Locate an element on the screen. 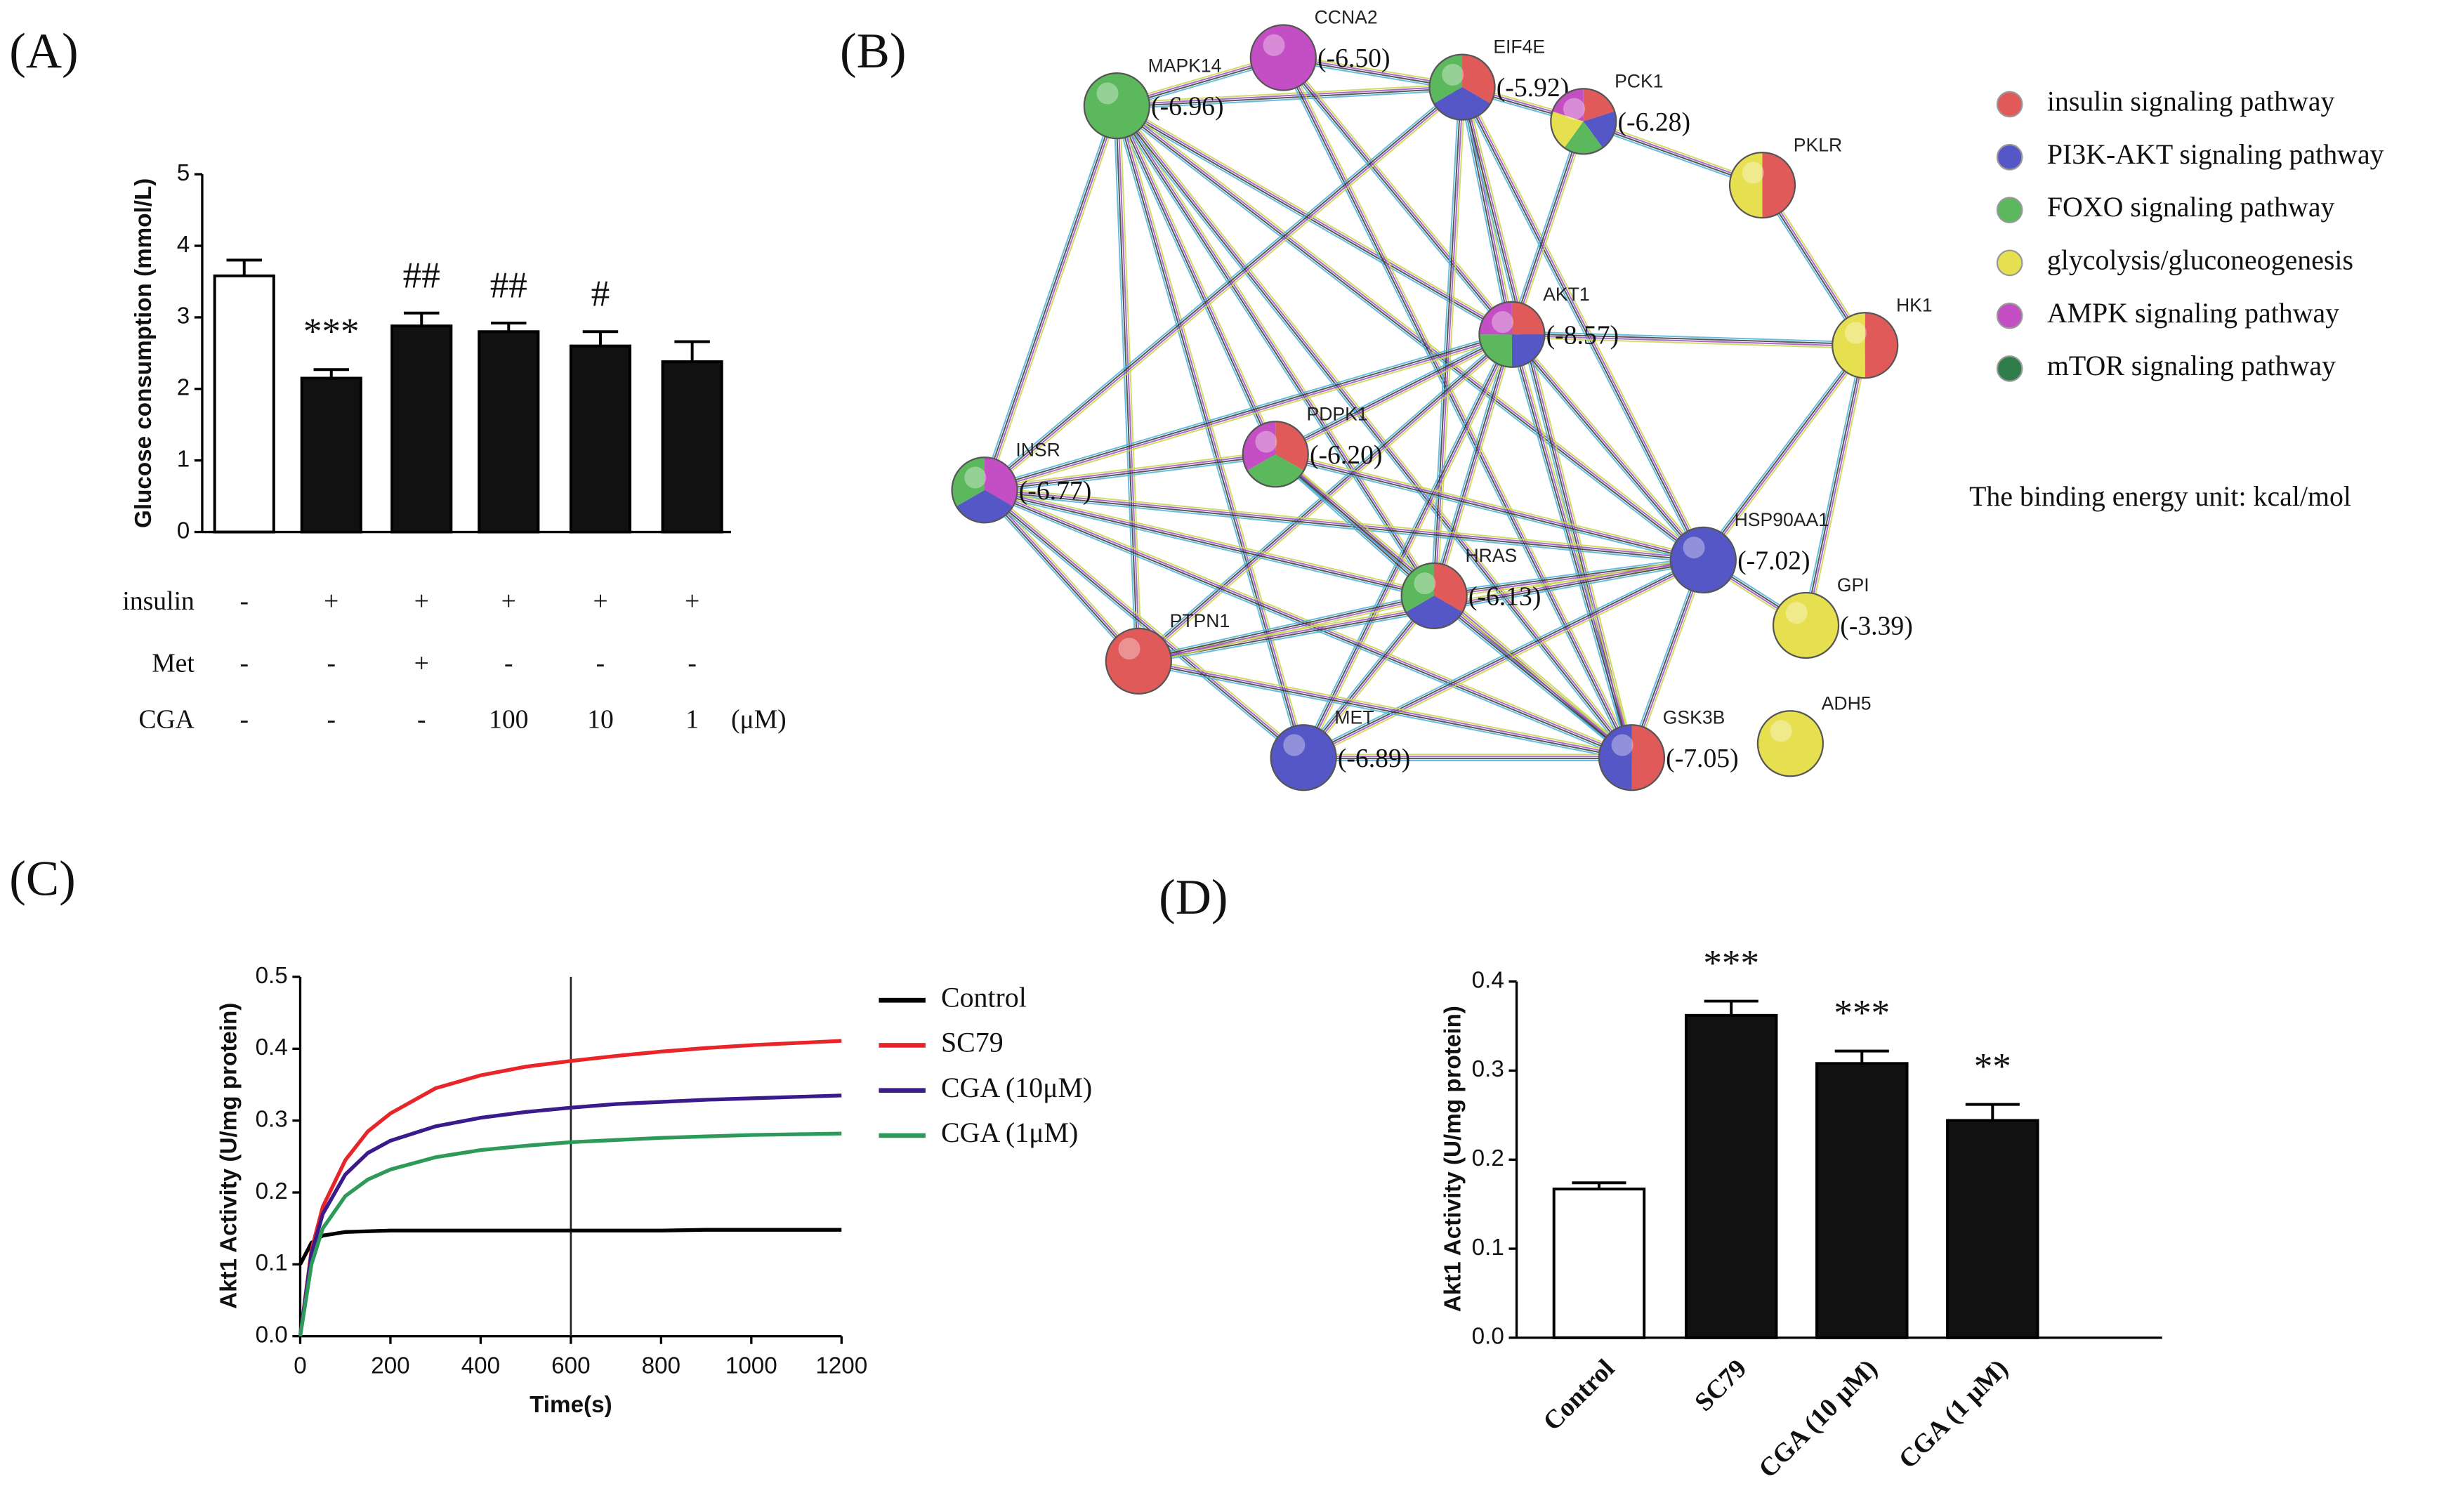 Image resolution: width=2439 pixels, height=1512 pixels. legend-swatch is located at coordinates (2009, 315).